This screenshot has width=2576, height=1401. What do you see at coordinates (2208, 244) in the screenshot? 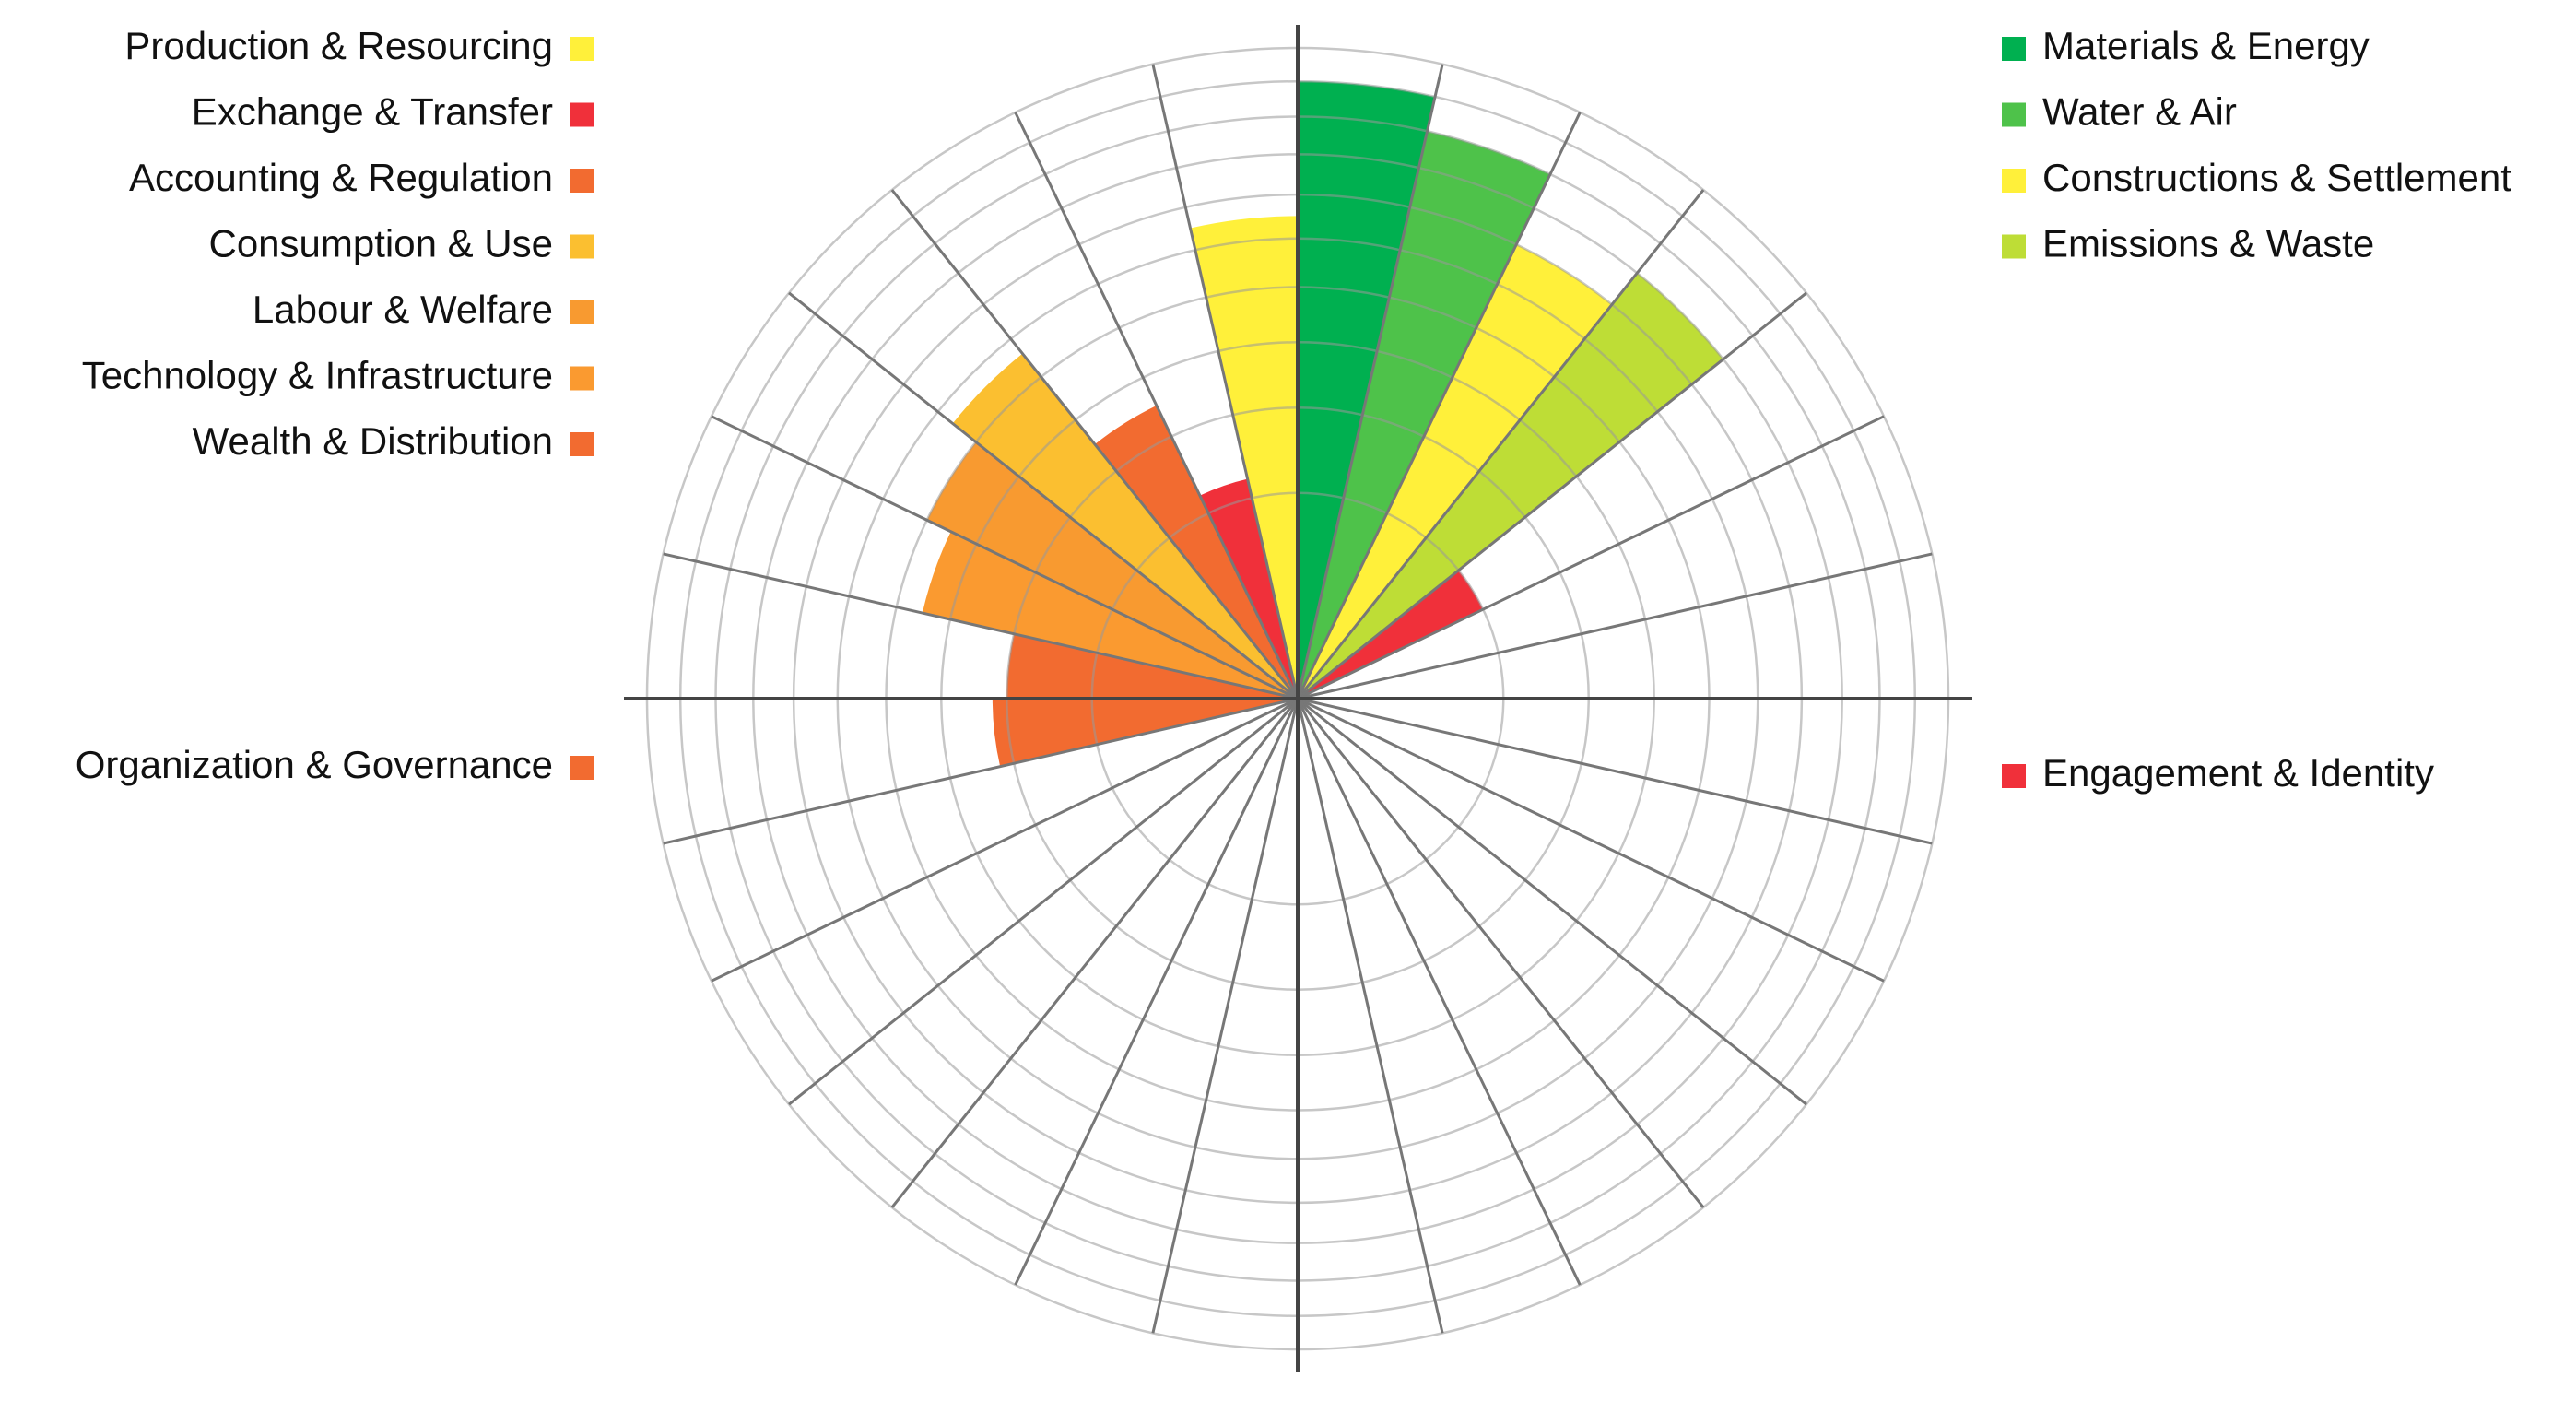
I see `legend-label: Emissions & Waste` at bounding box center [2208, 244].